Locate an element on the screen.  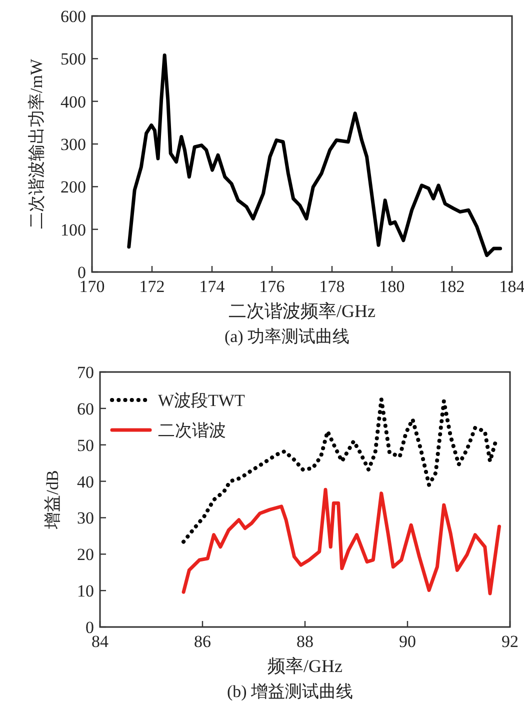
x-tick-label: 88 is located at coordinates (305, 641).